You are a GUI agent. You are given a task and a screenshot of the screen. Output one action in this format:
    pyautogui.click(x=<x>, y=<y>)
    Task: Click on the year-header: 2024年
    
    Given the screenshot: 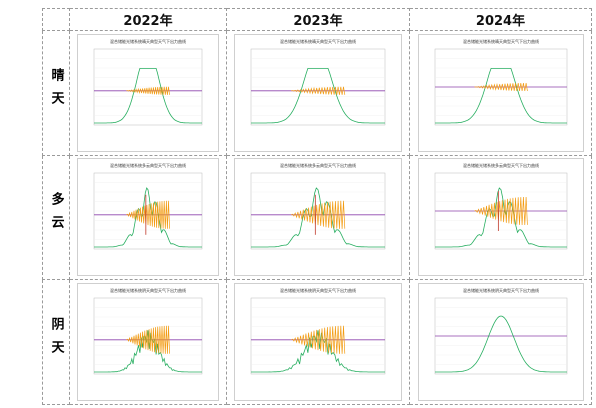 What is the action you would take?
    pyautogui.click(x=500, y=19)
    